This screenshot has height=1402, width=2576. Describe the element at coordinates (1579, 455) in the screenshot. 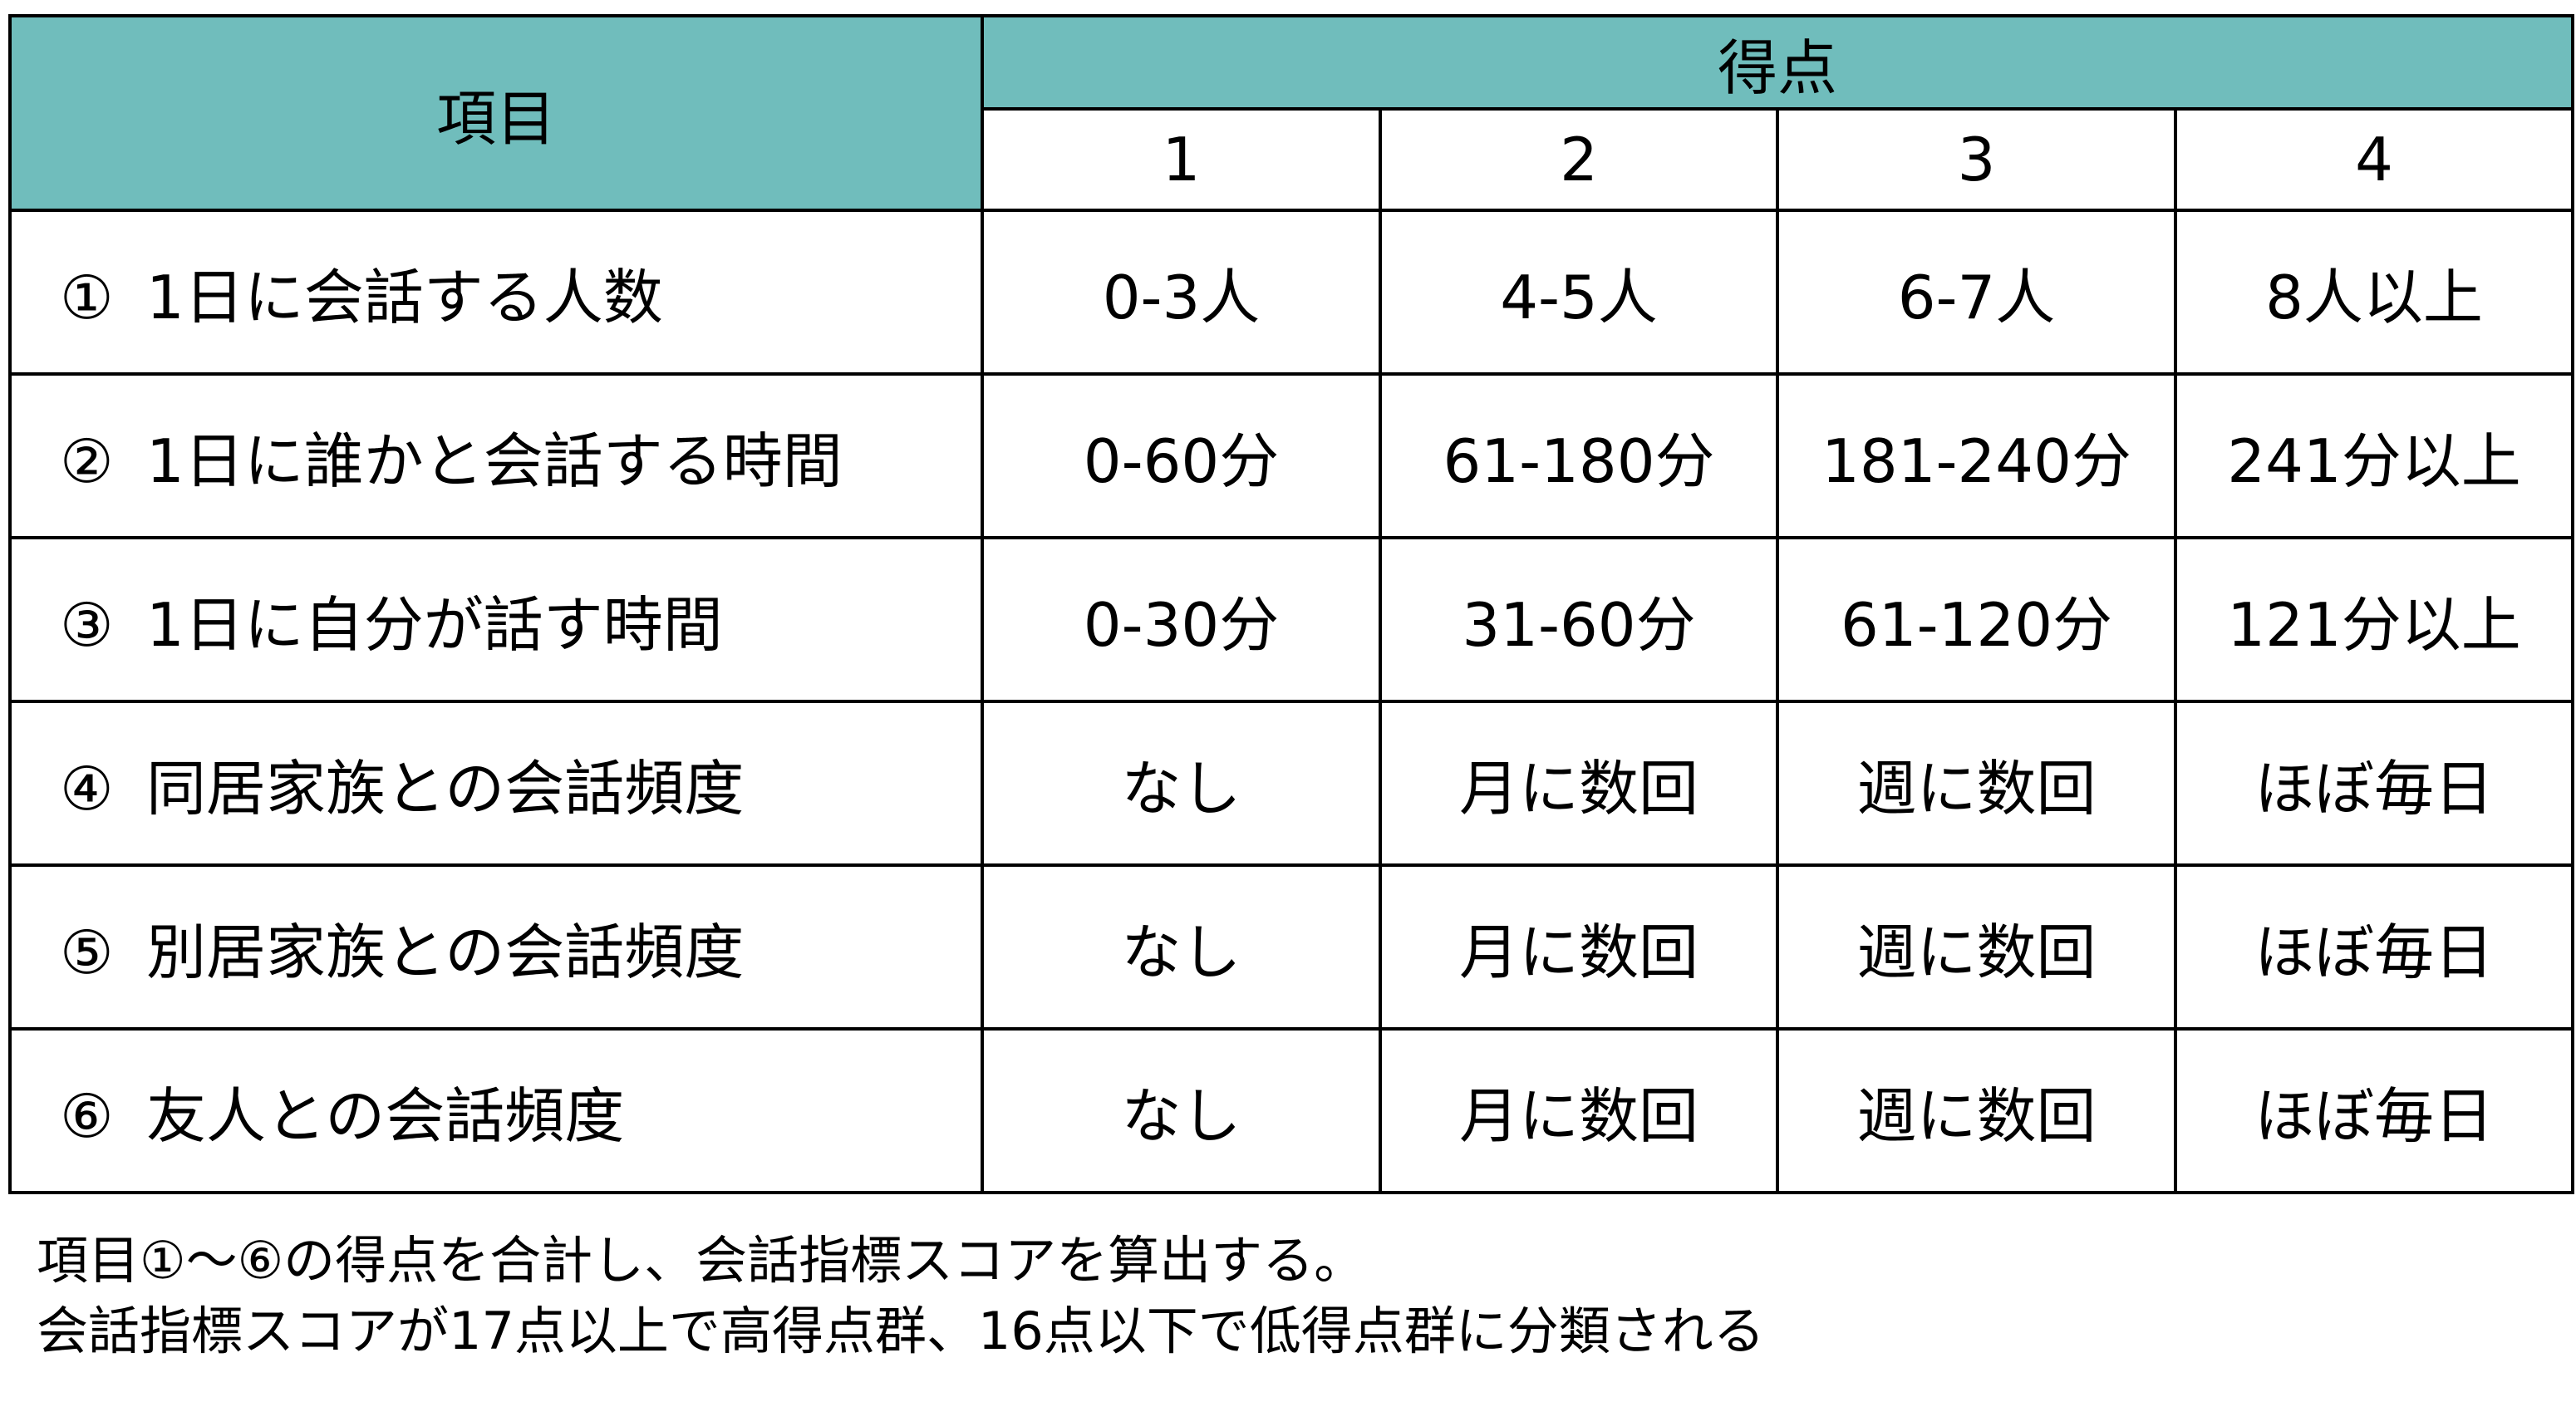

I see `score-cell-2: 61-180分` at that location.